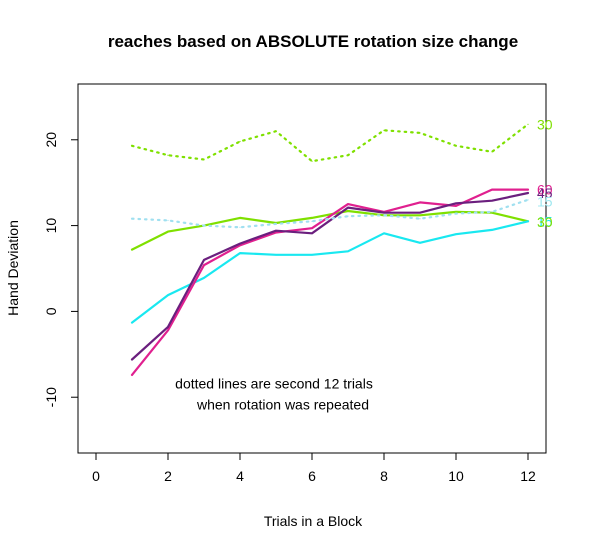 This screenshot has width=593, height=550. What do you see at coordinates (13, 268) in the screenshot?
I see `y-axis-label: Hand Deviation` at bounding box center [13, 268].